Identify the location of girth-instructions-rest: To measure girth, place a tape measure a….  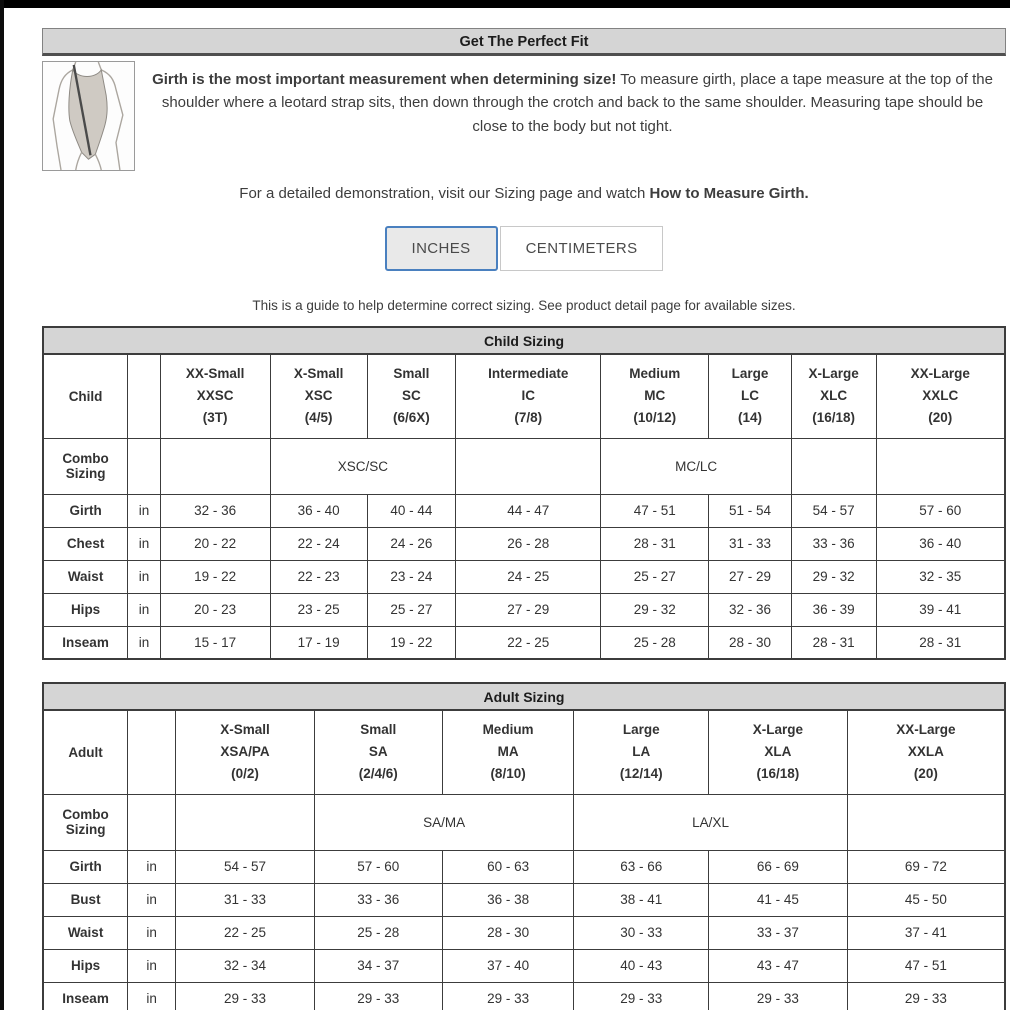
(577, 103).